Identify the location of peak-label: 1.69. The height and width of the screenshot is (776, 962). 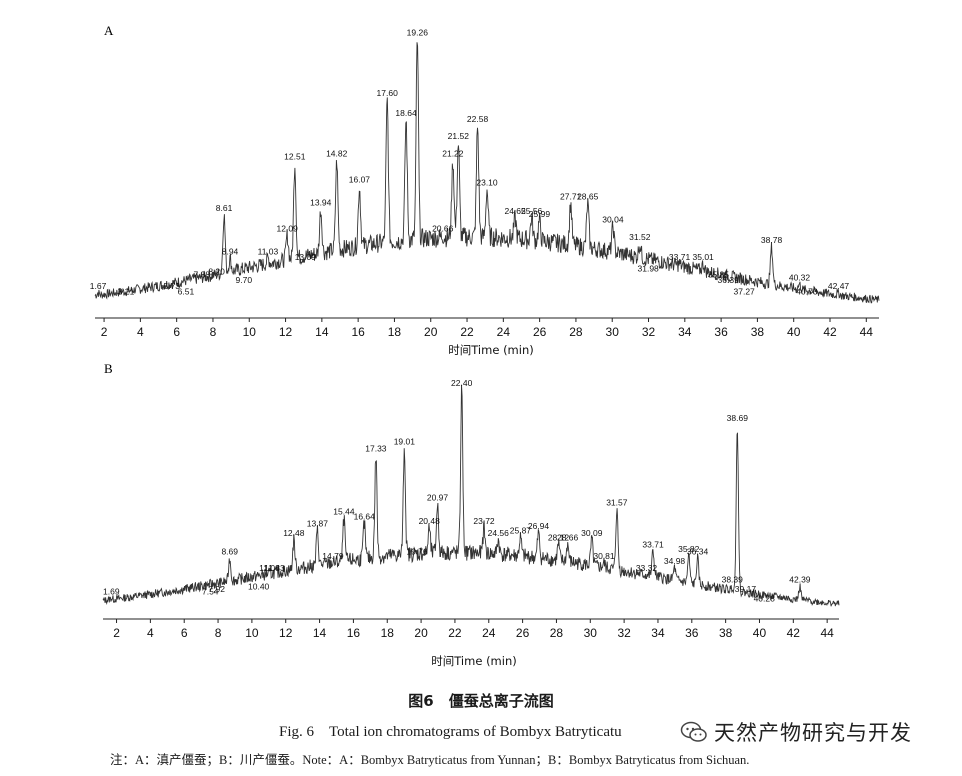
(111, 591).